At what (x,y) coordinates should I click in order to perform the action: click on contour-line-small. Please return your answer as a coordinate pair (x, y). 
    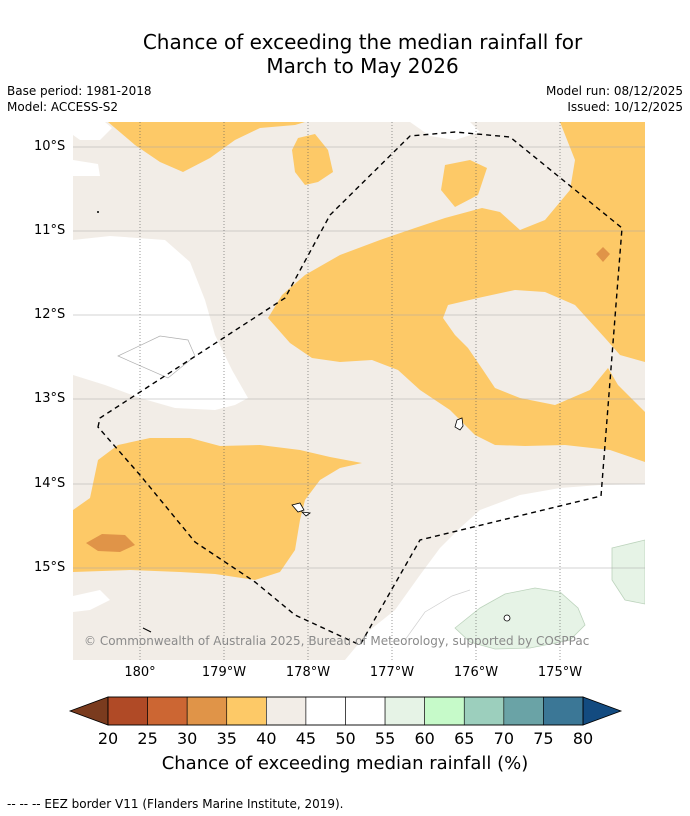
    Looking at the image, I should click on (156, 357).